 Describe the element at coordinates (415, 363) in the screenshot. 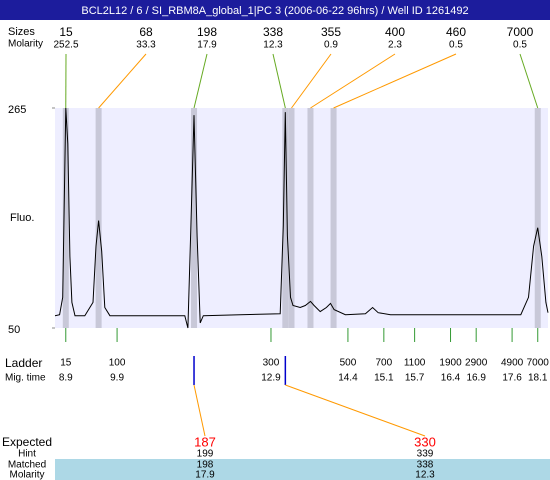

I see `ladder-size: 1100` at that location.